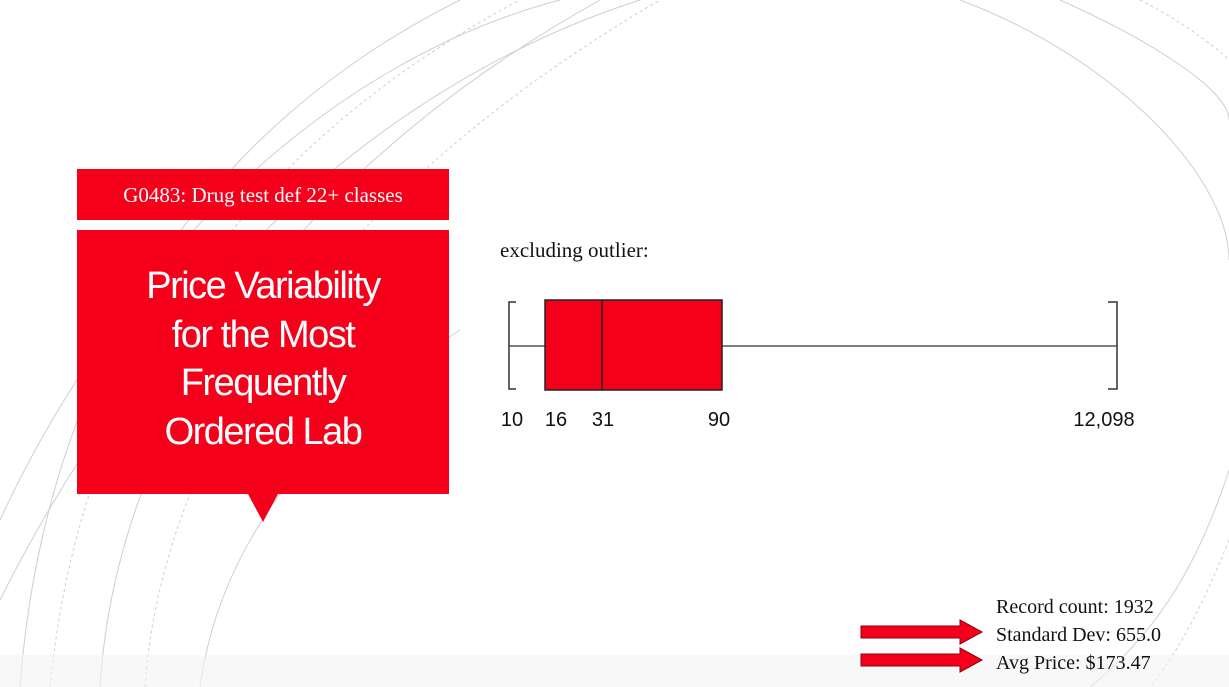 Image resolution: width=1229 pixels, height=687 pixels. I want to click on chart-subtitle: excluding outlier:, so click(574, 250).